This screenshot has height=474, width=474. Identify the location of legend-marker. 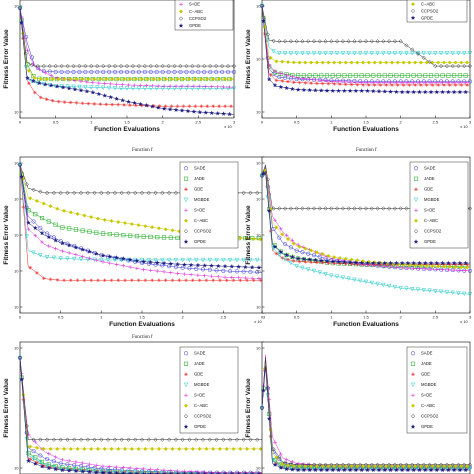
(413, 385).